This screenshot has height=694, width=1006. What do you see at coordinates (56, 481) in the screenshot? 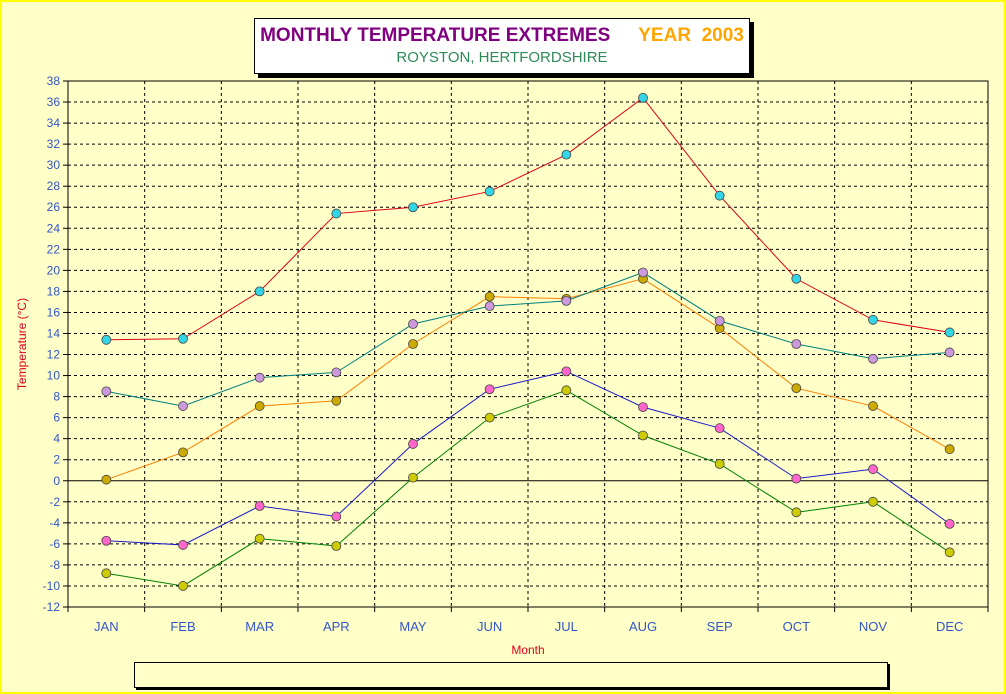
I see `y-tick-label: 0` at bounding box center [56, 481].